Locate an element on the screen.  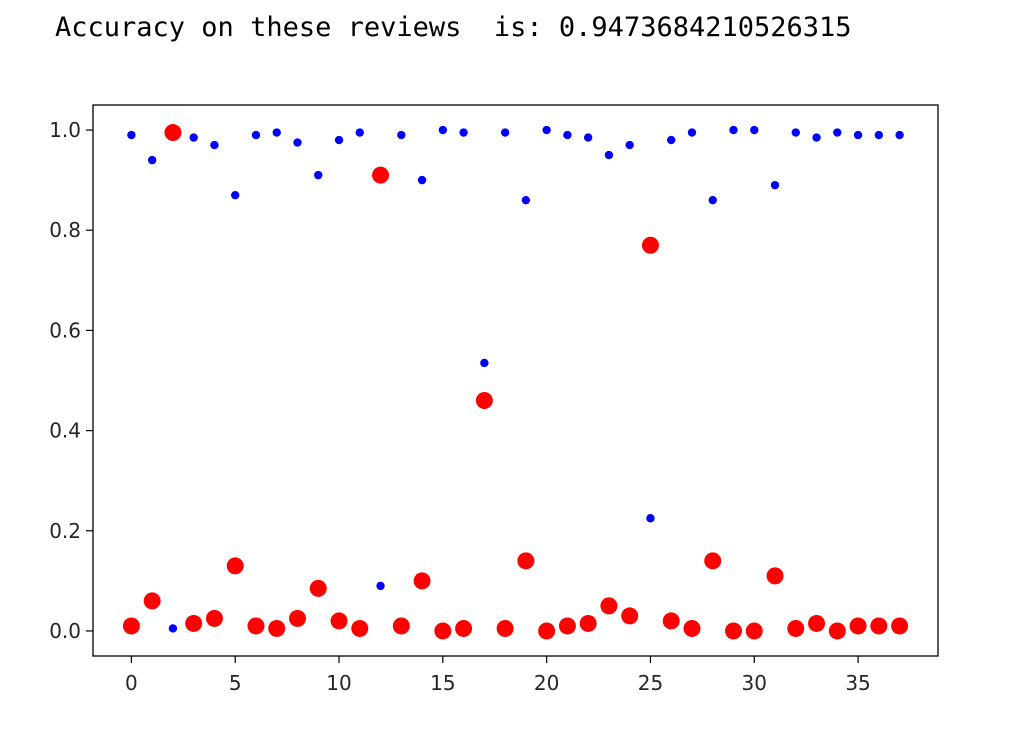
x-axis: 0 5 10 15 20 25 30 35 is located at coordinates (498, 675).